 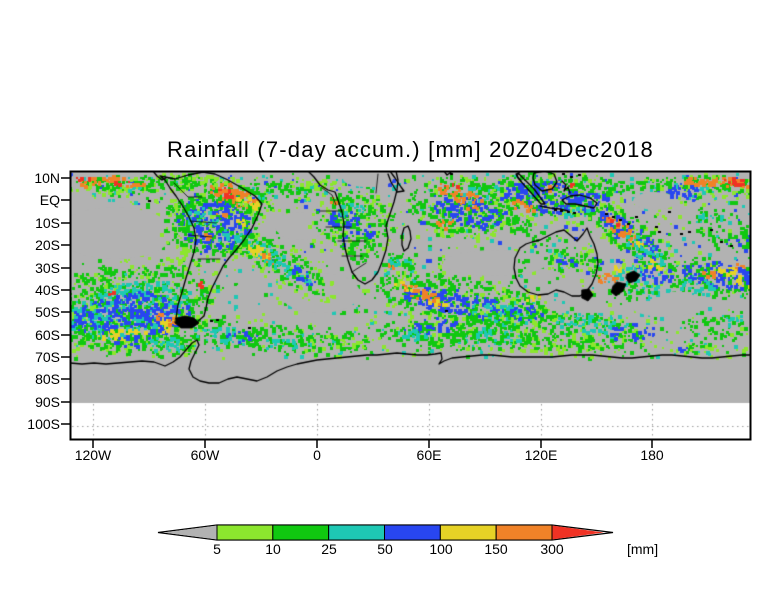 I want to click on lon-tick-label: 120W, so click(x=93, y=455).